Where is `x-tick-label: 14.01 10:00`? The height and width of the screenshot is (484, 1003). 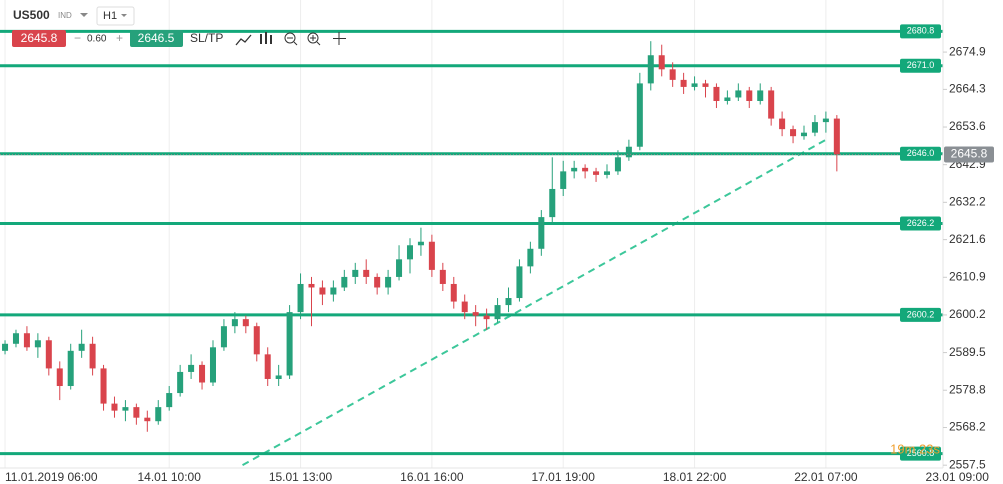
x-tick-label: 14.01 10:00 is located at coordinates (170, 477).